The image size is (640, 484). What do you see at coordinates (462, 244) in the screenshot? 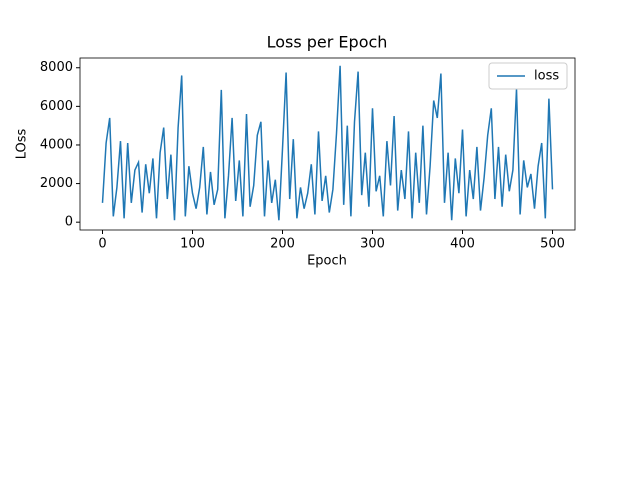
I see `x-tick-label: 400` at bounding box center [462, 244].